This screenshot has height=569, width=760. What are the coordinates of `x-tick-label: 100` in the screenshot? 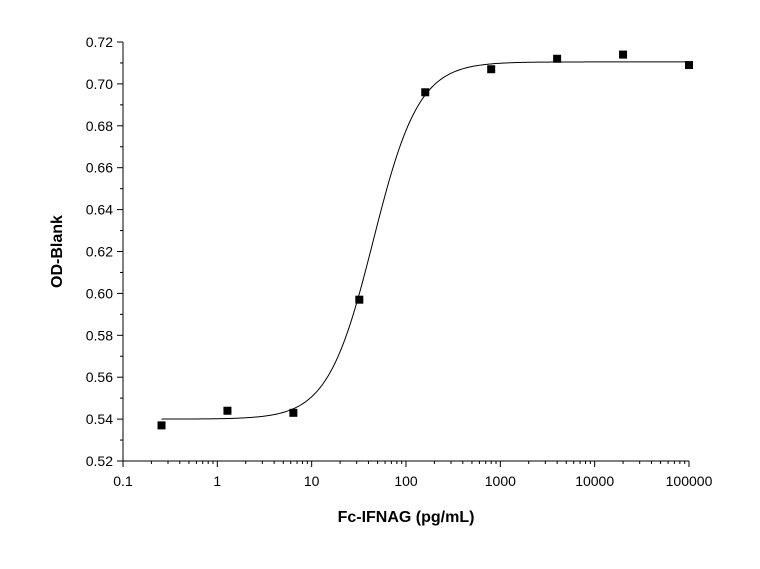 It's located at (406, 481).